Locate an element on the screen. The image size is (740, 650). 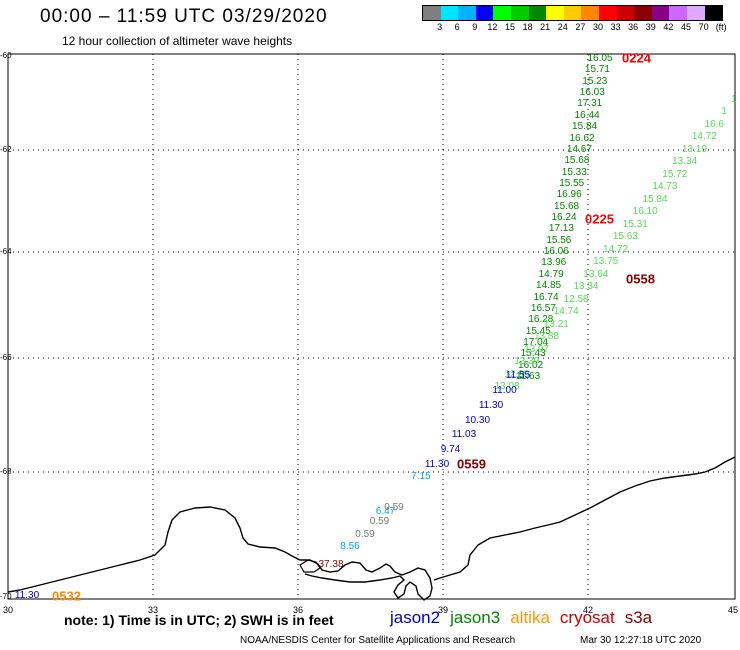
lat-label-70: -70 is located at coordinates (6, 596).